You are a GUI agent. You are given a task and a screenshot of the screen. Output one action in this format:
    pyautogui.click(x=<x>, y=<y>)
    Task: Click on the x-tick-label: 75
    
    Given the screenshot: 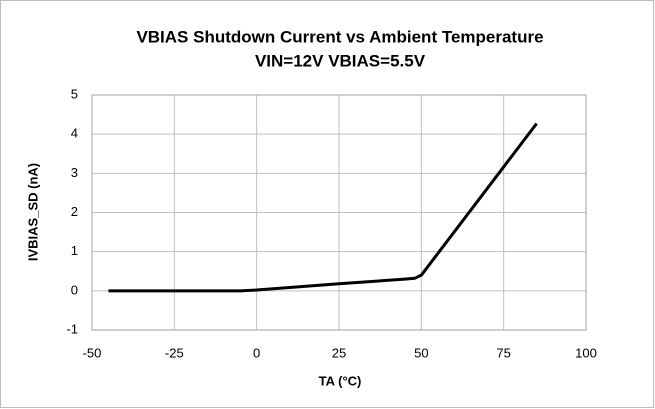 What is the action you would take?
    pyautogui.click(x=503, y=352)
    